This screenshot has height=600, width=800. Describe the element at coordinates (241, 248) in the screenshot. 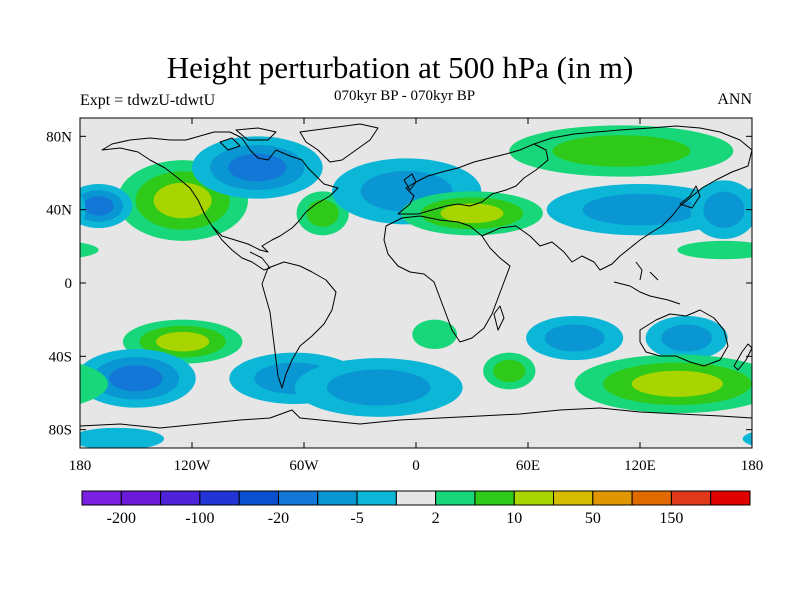

I see `coastline-central-america` at that location.